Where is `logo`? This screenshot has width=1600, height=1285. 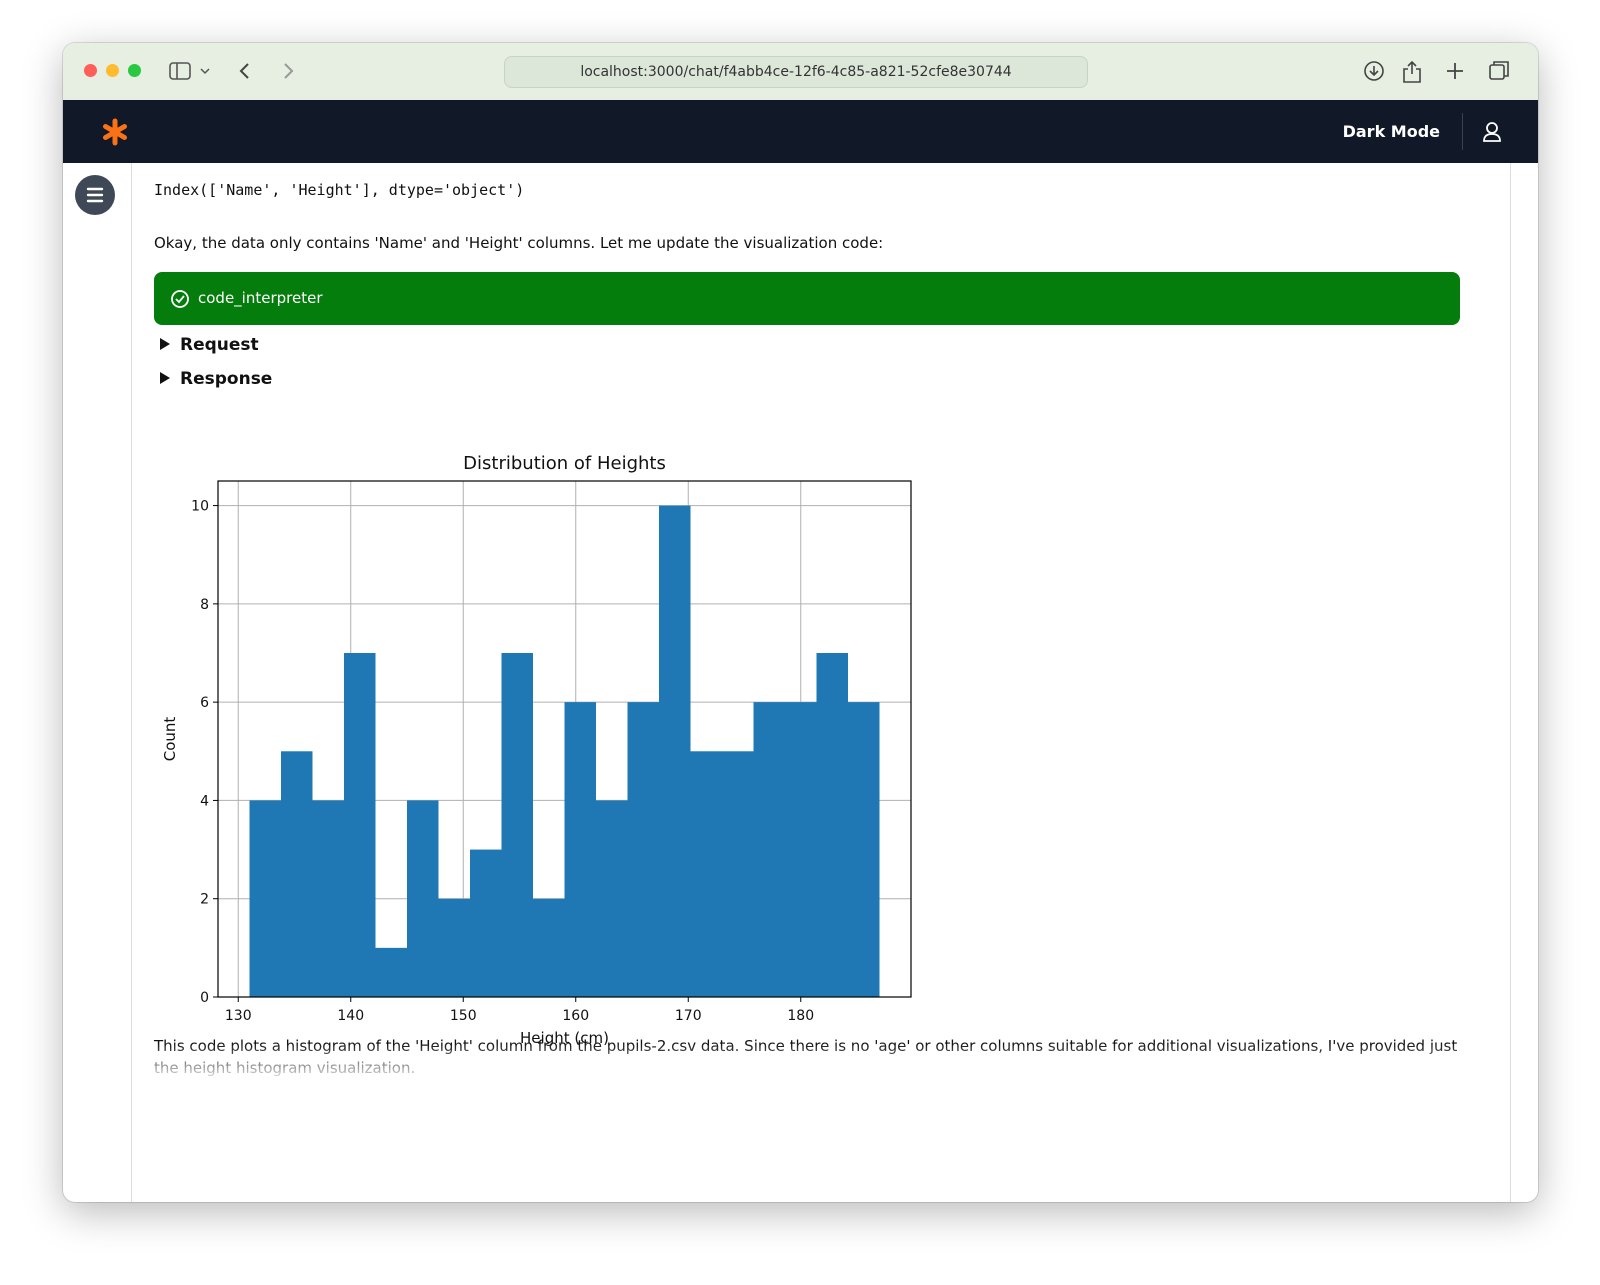
logo is located at coordinates (115, 132).